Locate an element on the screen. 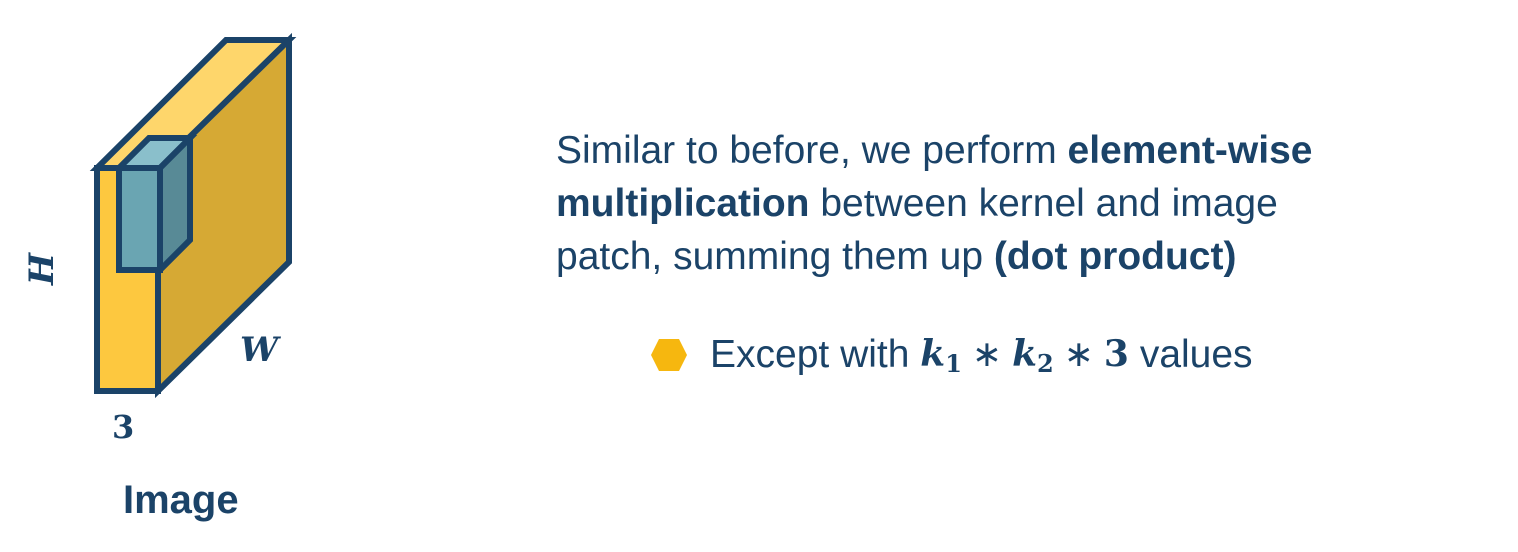 The height and width of the screenshot is (552, 1518). height-label: H is located at coordinates (42, 269).